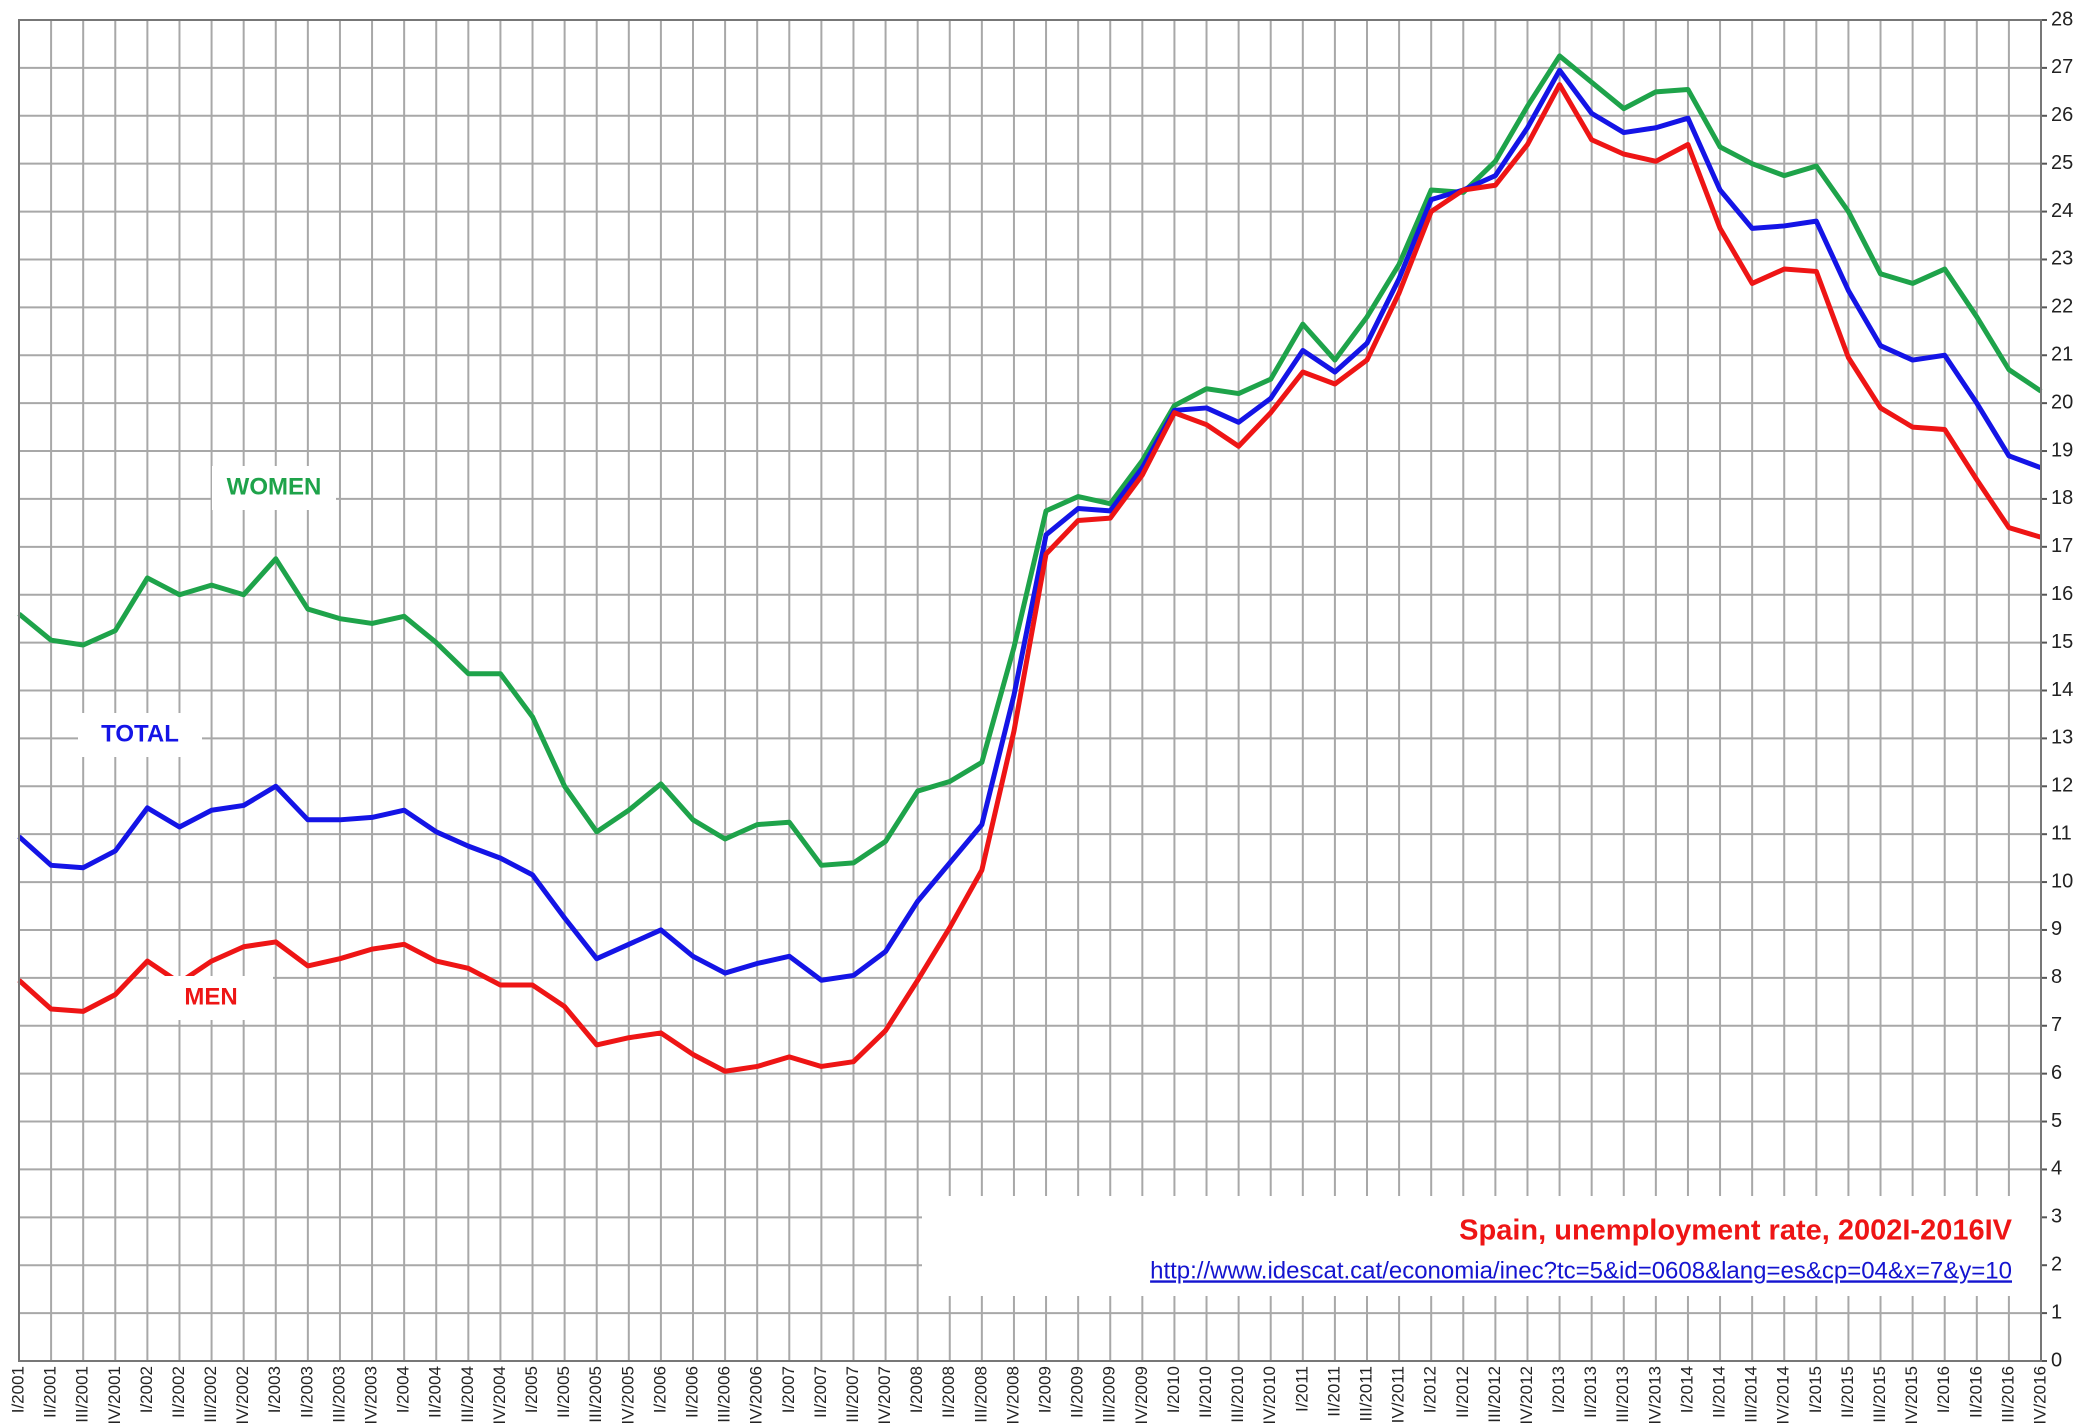  Describe the element at coordinates (2056, 1169) in the screenshot. I see `y-tick-label: 4` at that location.